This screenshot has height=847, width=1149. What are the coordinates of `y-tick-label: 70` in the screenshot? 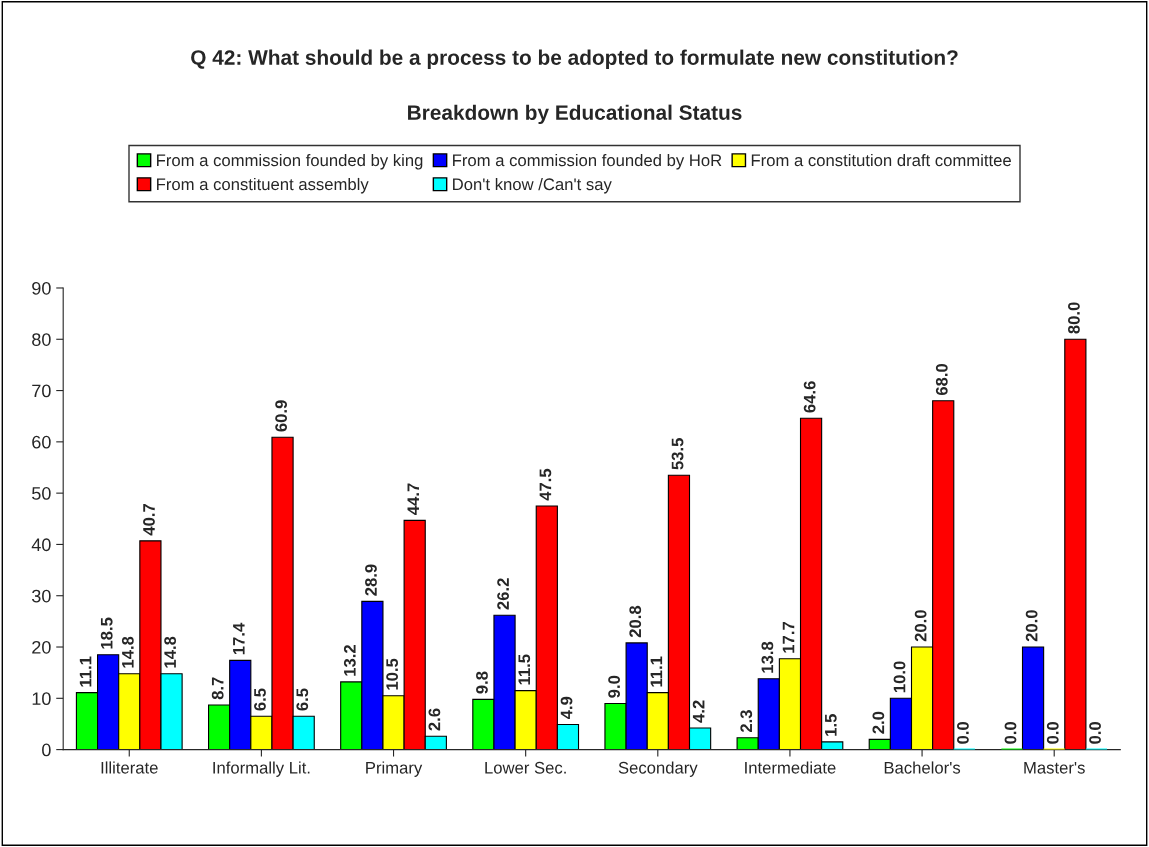 It's located at (41, 391).